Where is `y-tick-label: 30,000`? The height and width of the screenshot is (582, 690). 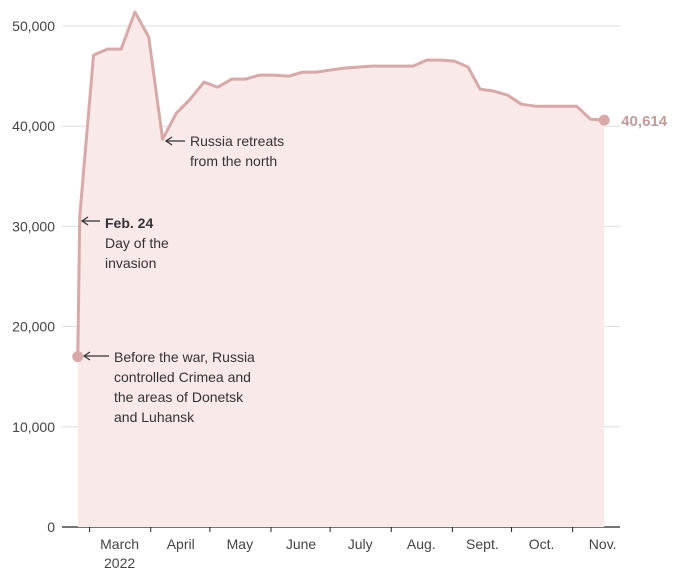 y-tick-label: 30,000 is located at coordinates (33, 226).